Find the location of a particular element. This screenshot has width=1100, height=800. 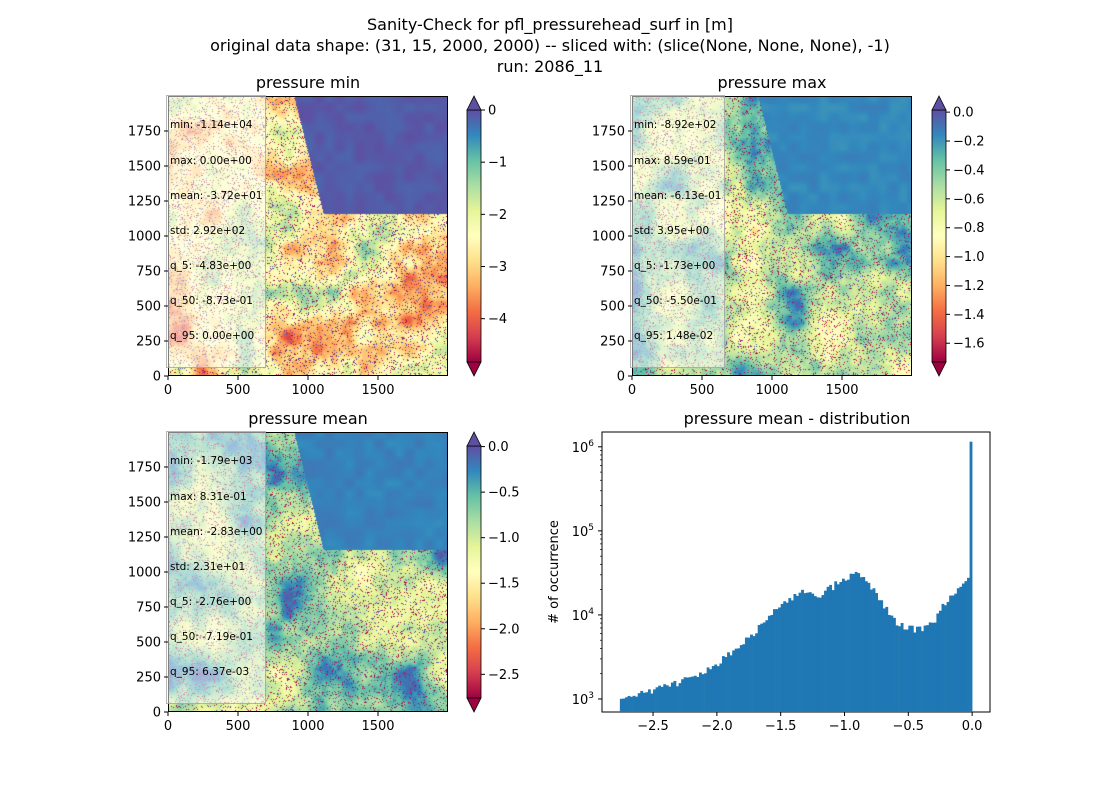

stat-line: q_5: -2.76e+00 is located at coordinates (211, 601).